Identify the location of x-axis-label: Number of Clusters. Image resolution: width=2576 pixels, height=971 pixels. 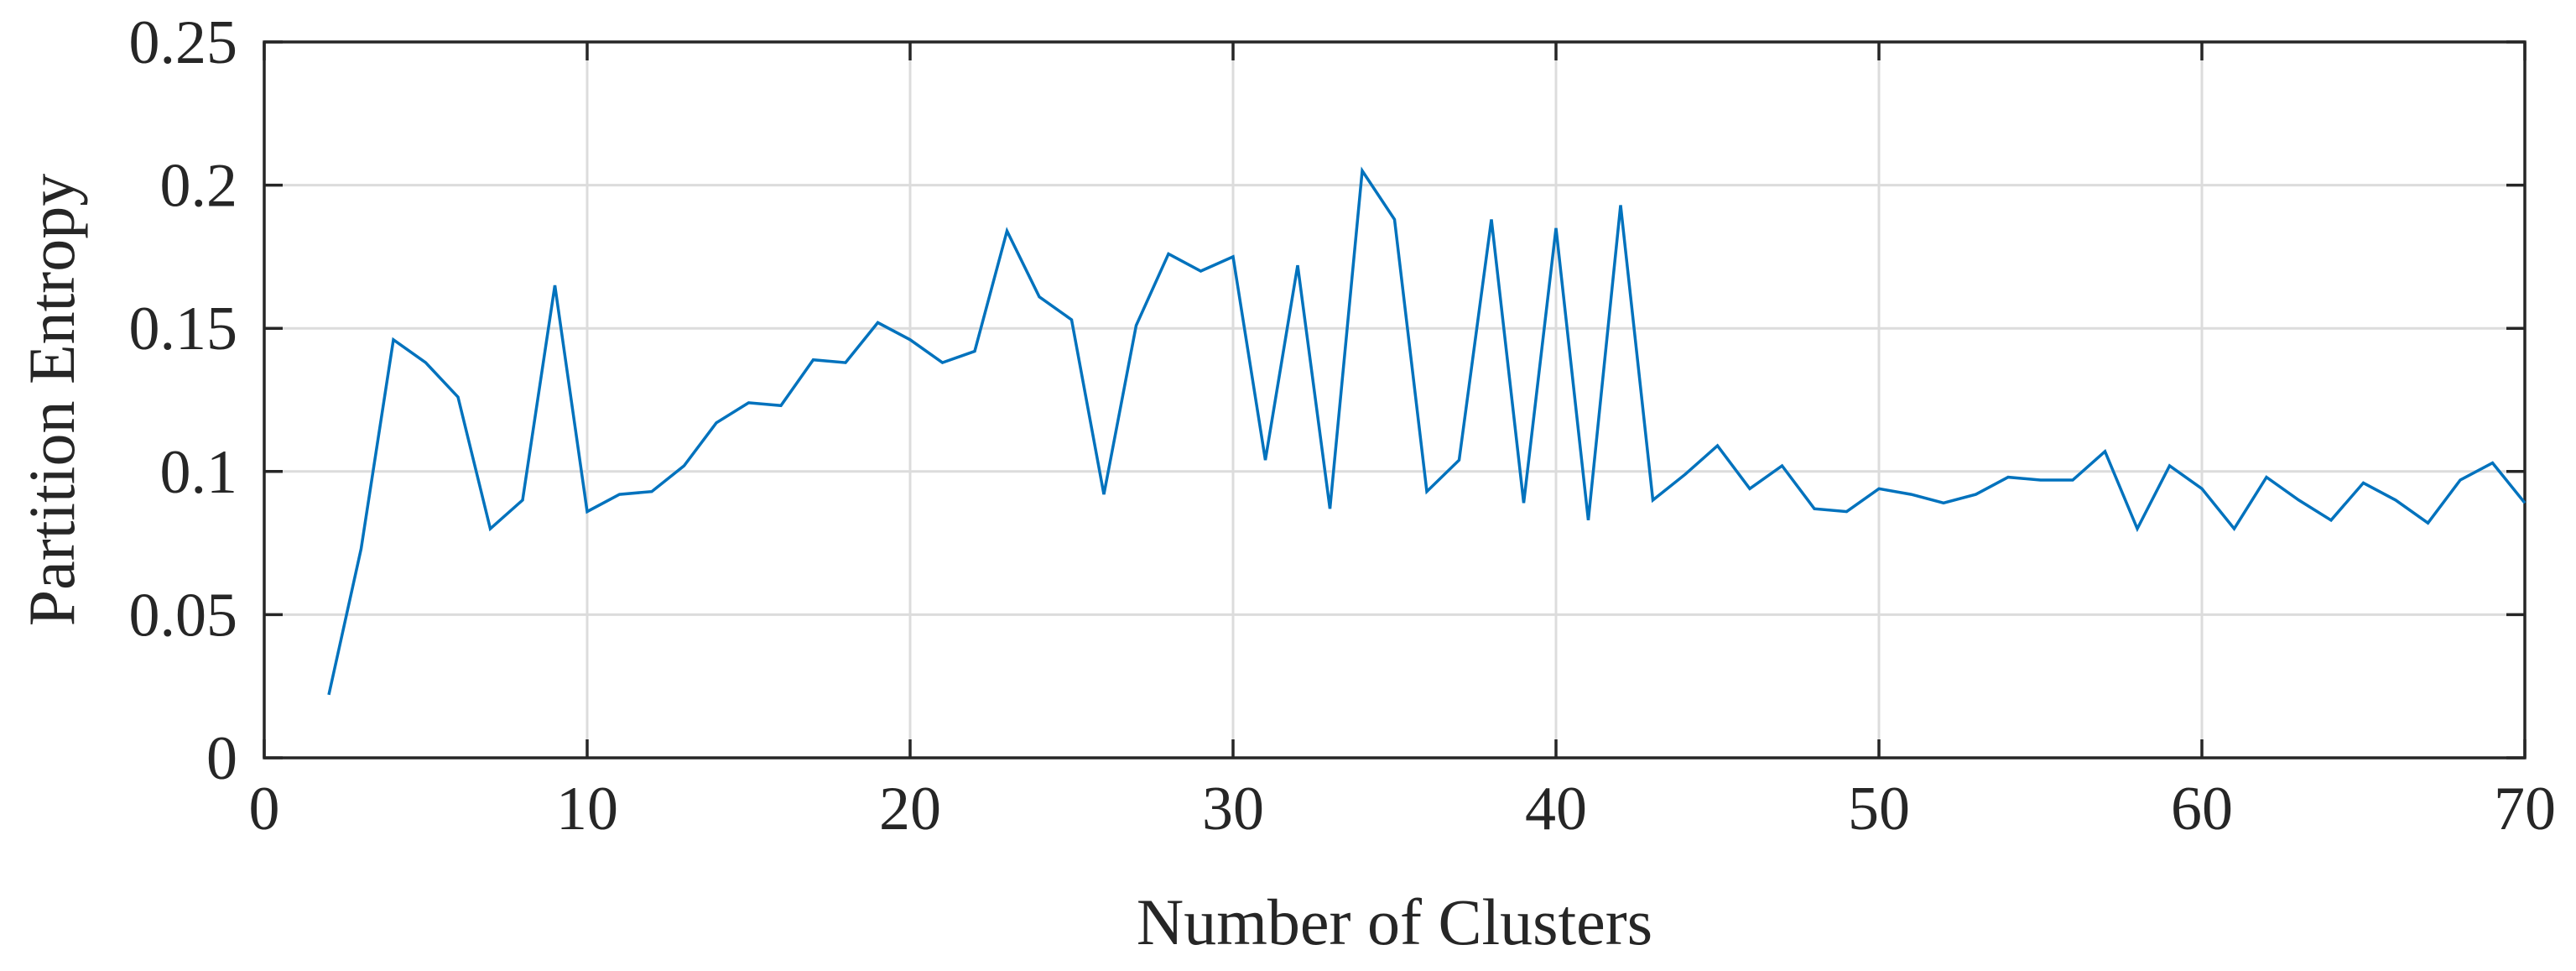
(1394, 921).